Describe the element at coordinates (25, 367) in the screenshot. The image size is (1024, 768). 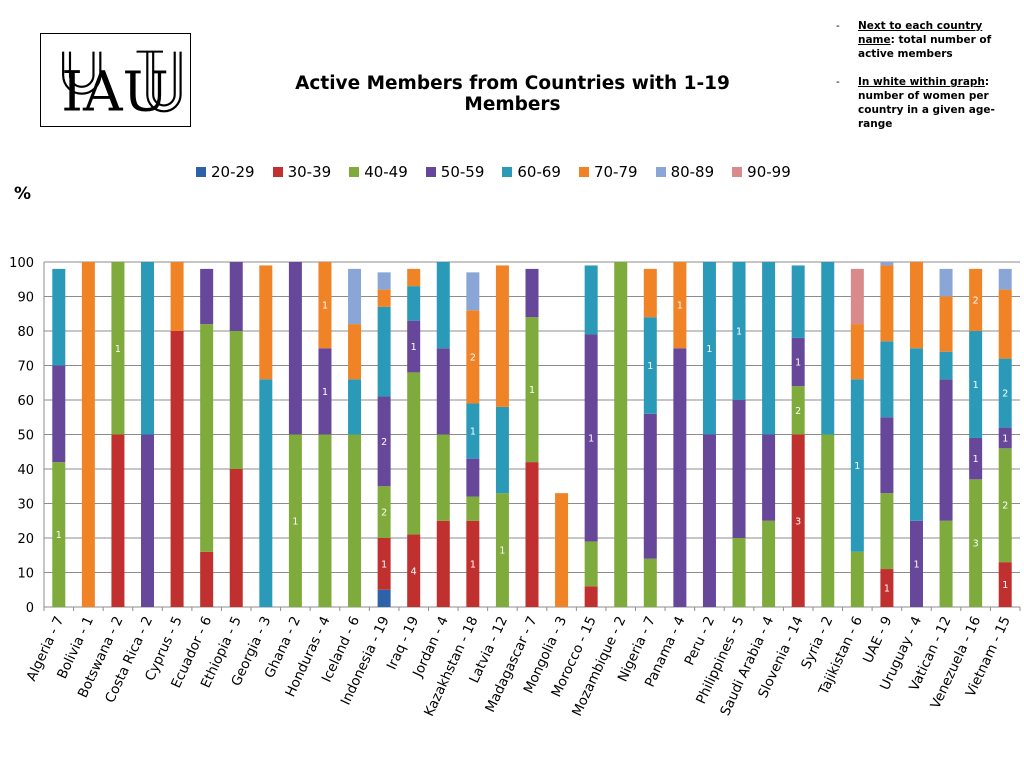
I see `y-tick-label: 70` at that location.